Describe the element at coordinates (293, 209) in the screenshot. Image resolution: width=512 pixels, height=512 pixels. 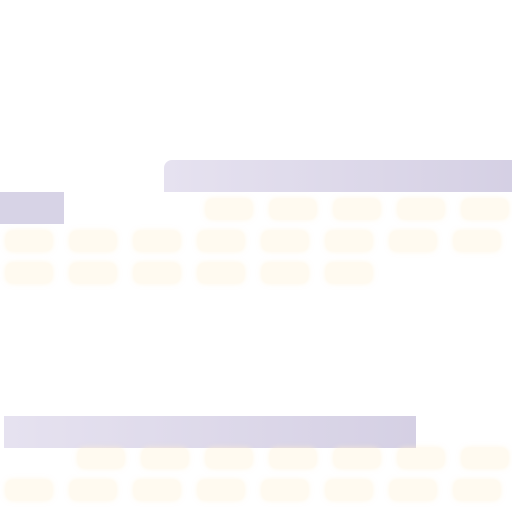
I see `cell-upper-r1-c2` at that location.